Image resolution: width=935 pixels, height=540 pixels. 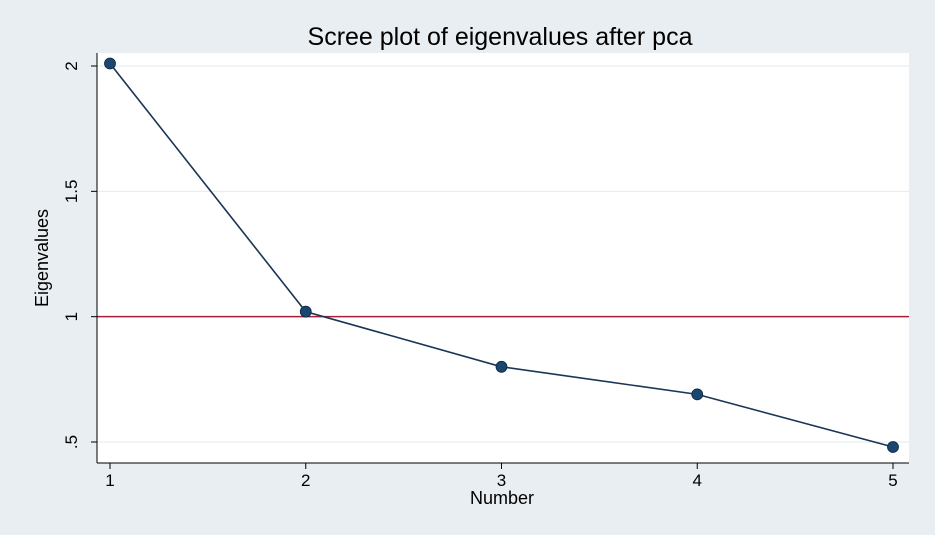 I want to click on x-tick-label: 3, so click(x=501, y=480).